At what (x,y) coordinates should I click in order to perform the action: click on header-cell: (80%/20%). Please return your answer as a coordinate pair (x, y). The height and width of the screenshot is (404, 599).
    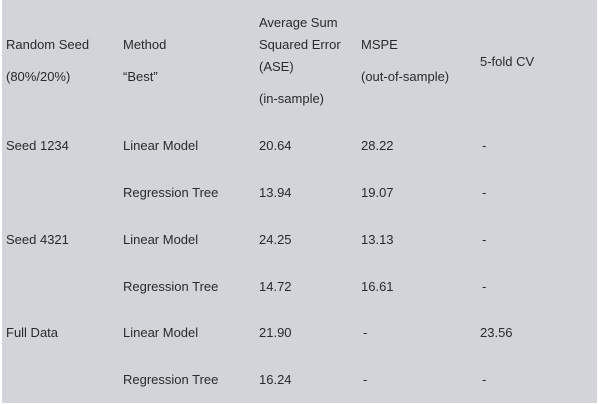
    Looking at the image, I should click on (38, 76).